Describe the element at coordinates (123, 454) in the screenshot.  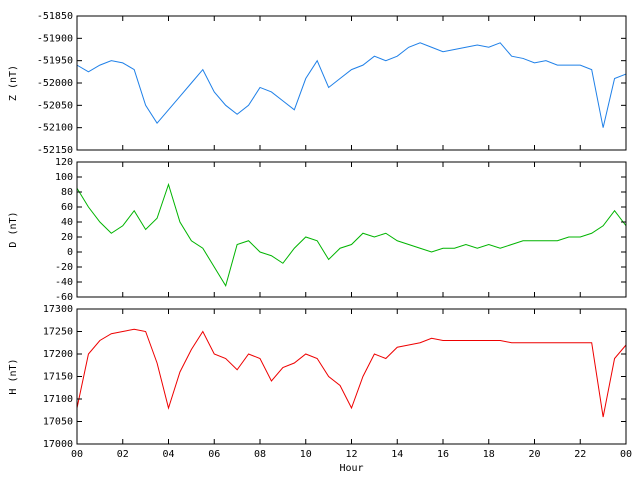
I see `x-tick-label: 02` at that location.